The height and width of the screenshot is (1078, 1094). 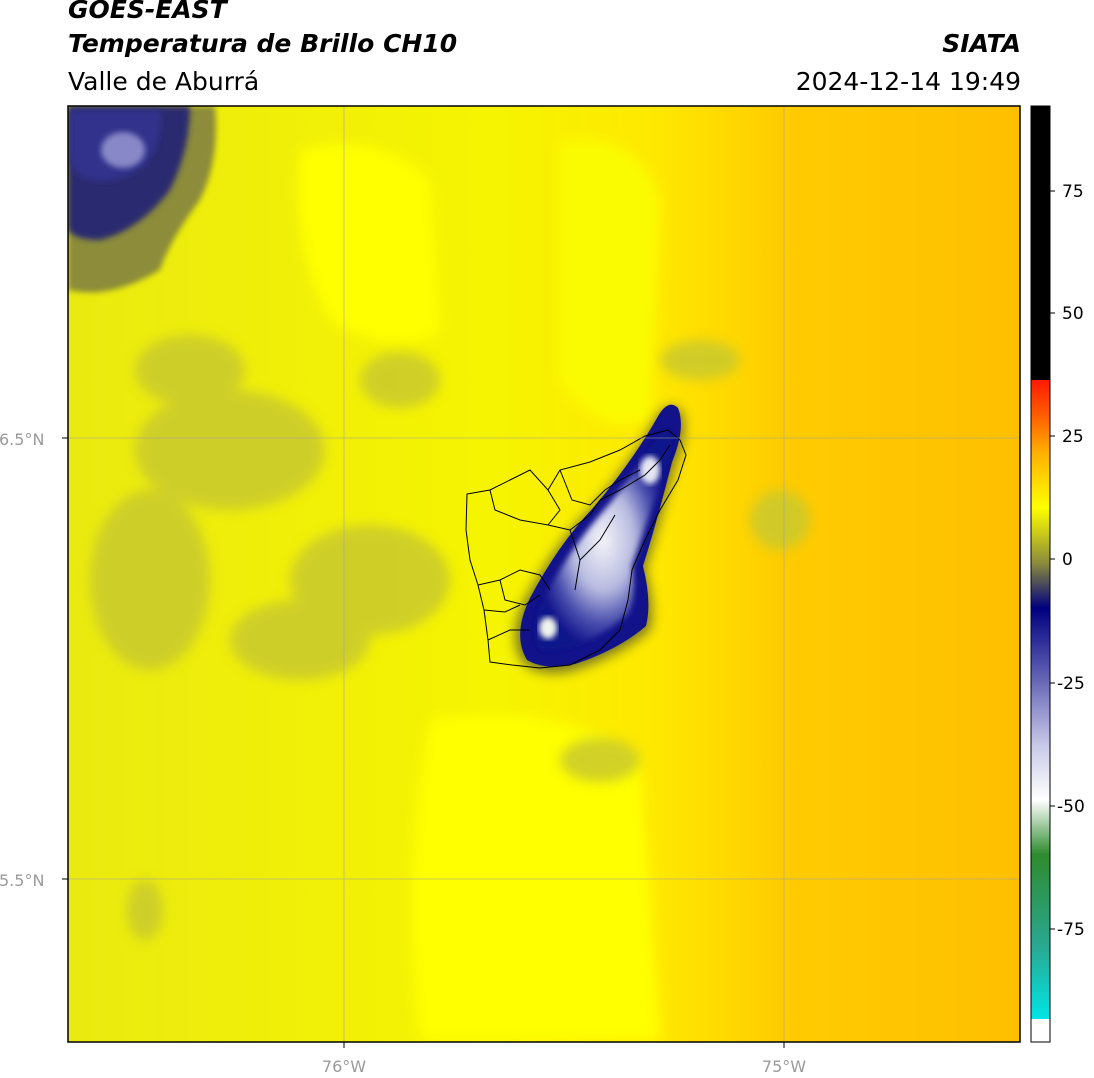 I want to click on lon-label-east: 75°W, so click(x=784, y=1066).